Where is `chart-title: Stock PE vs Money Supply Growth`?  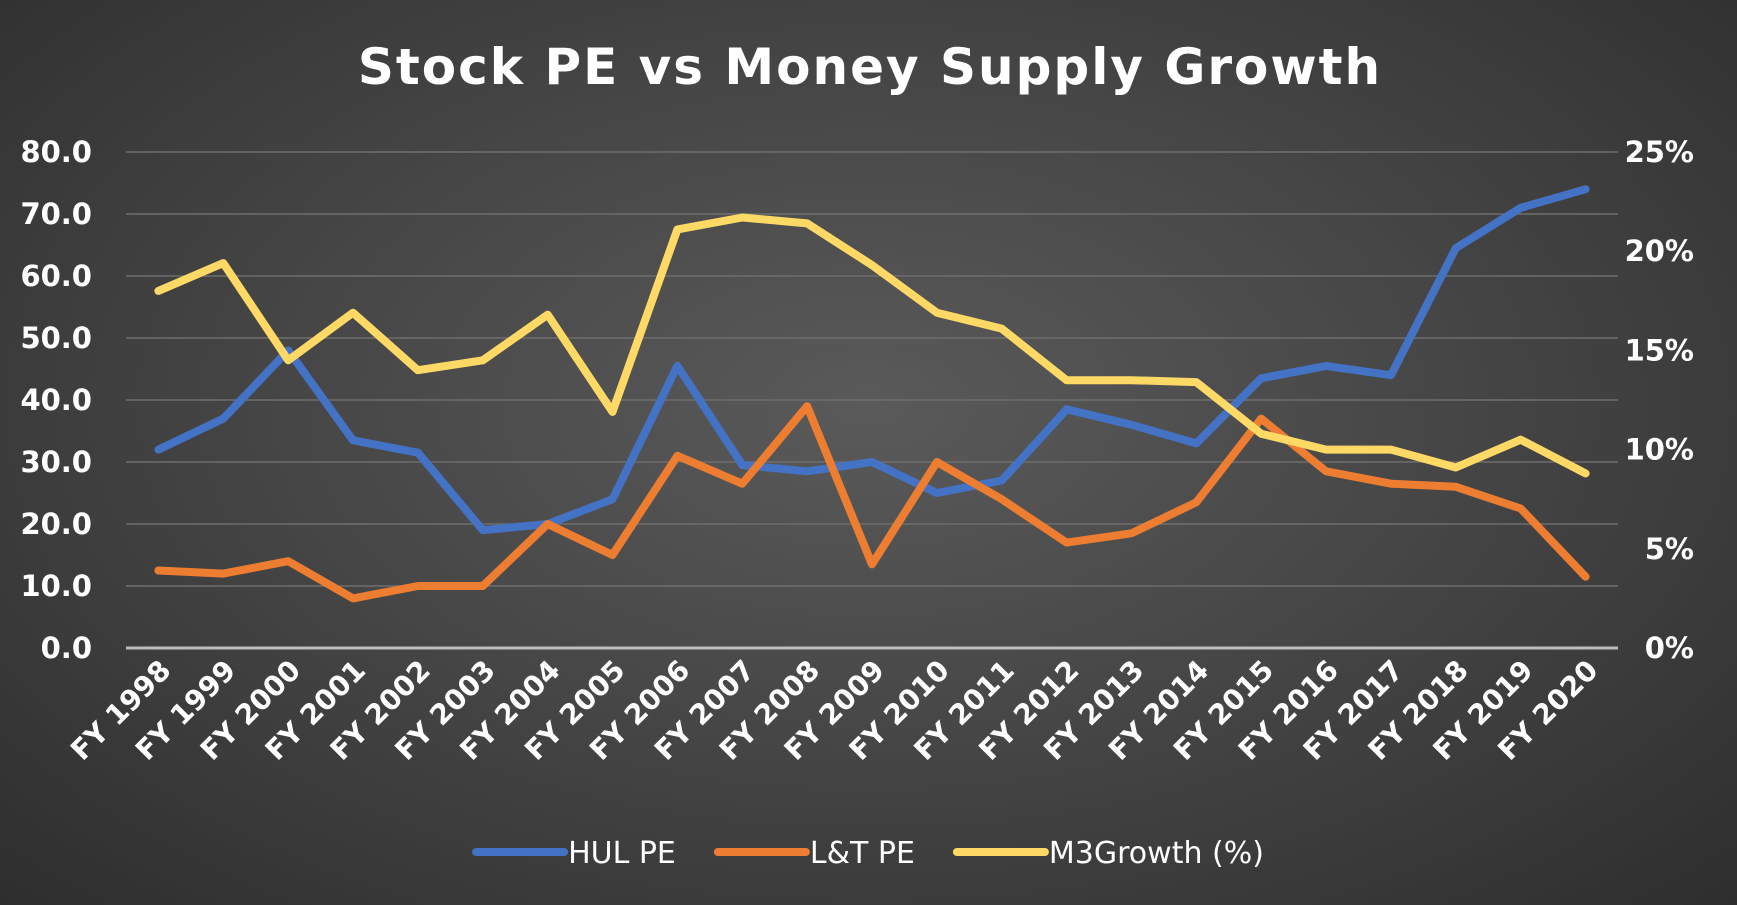
chart-title: Stock PE vs Money Supply Growth is located at coordinates (870, 67).